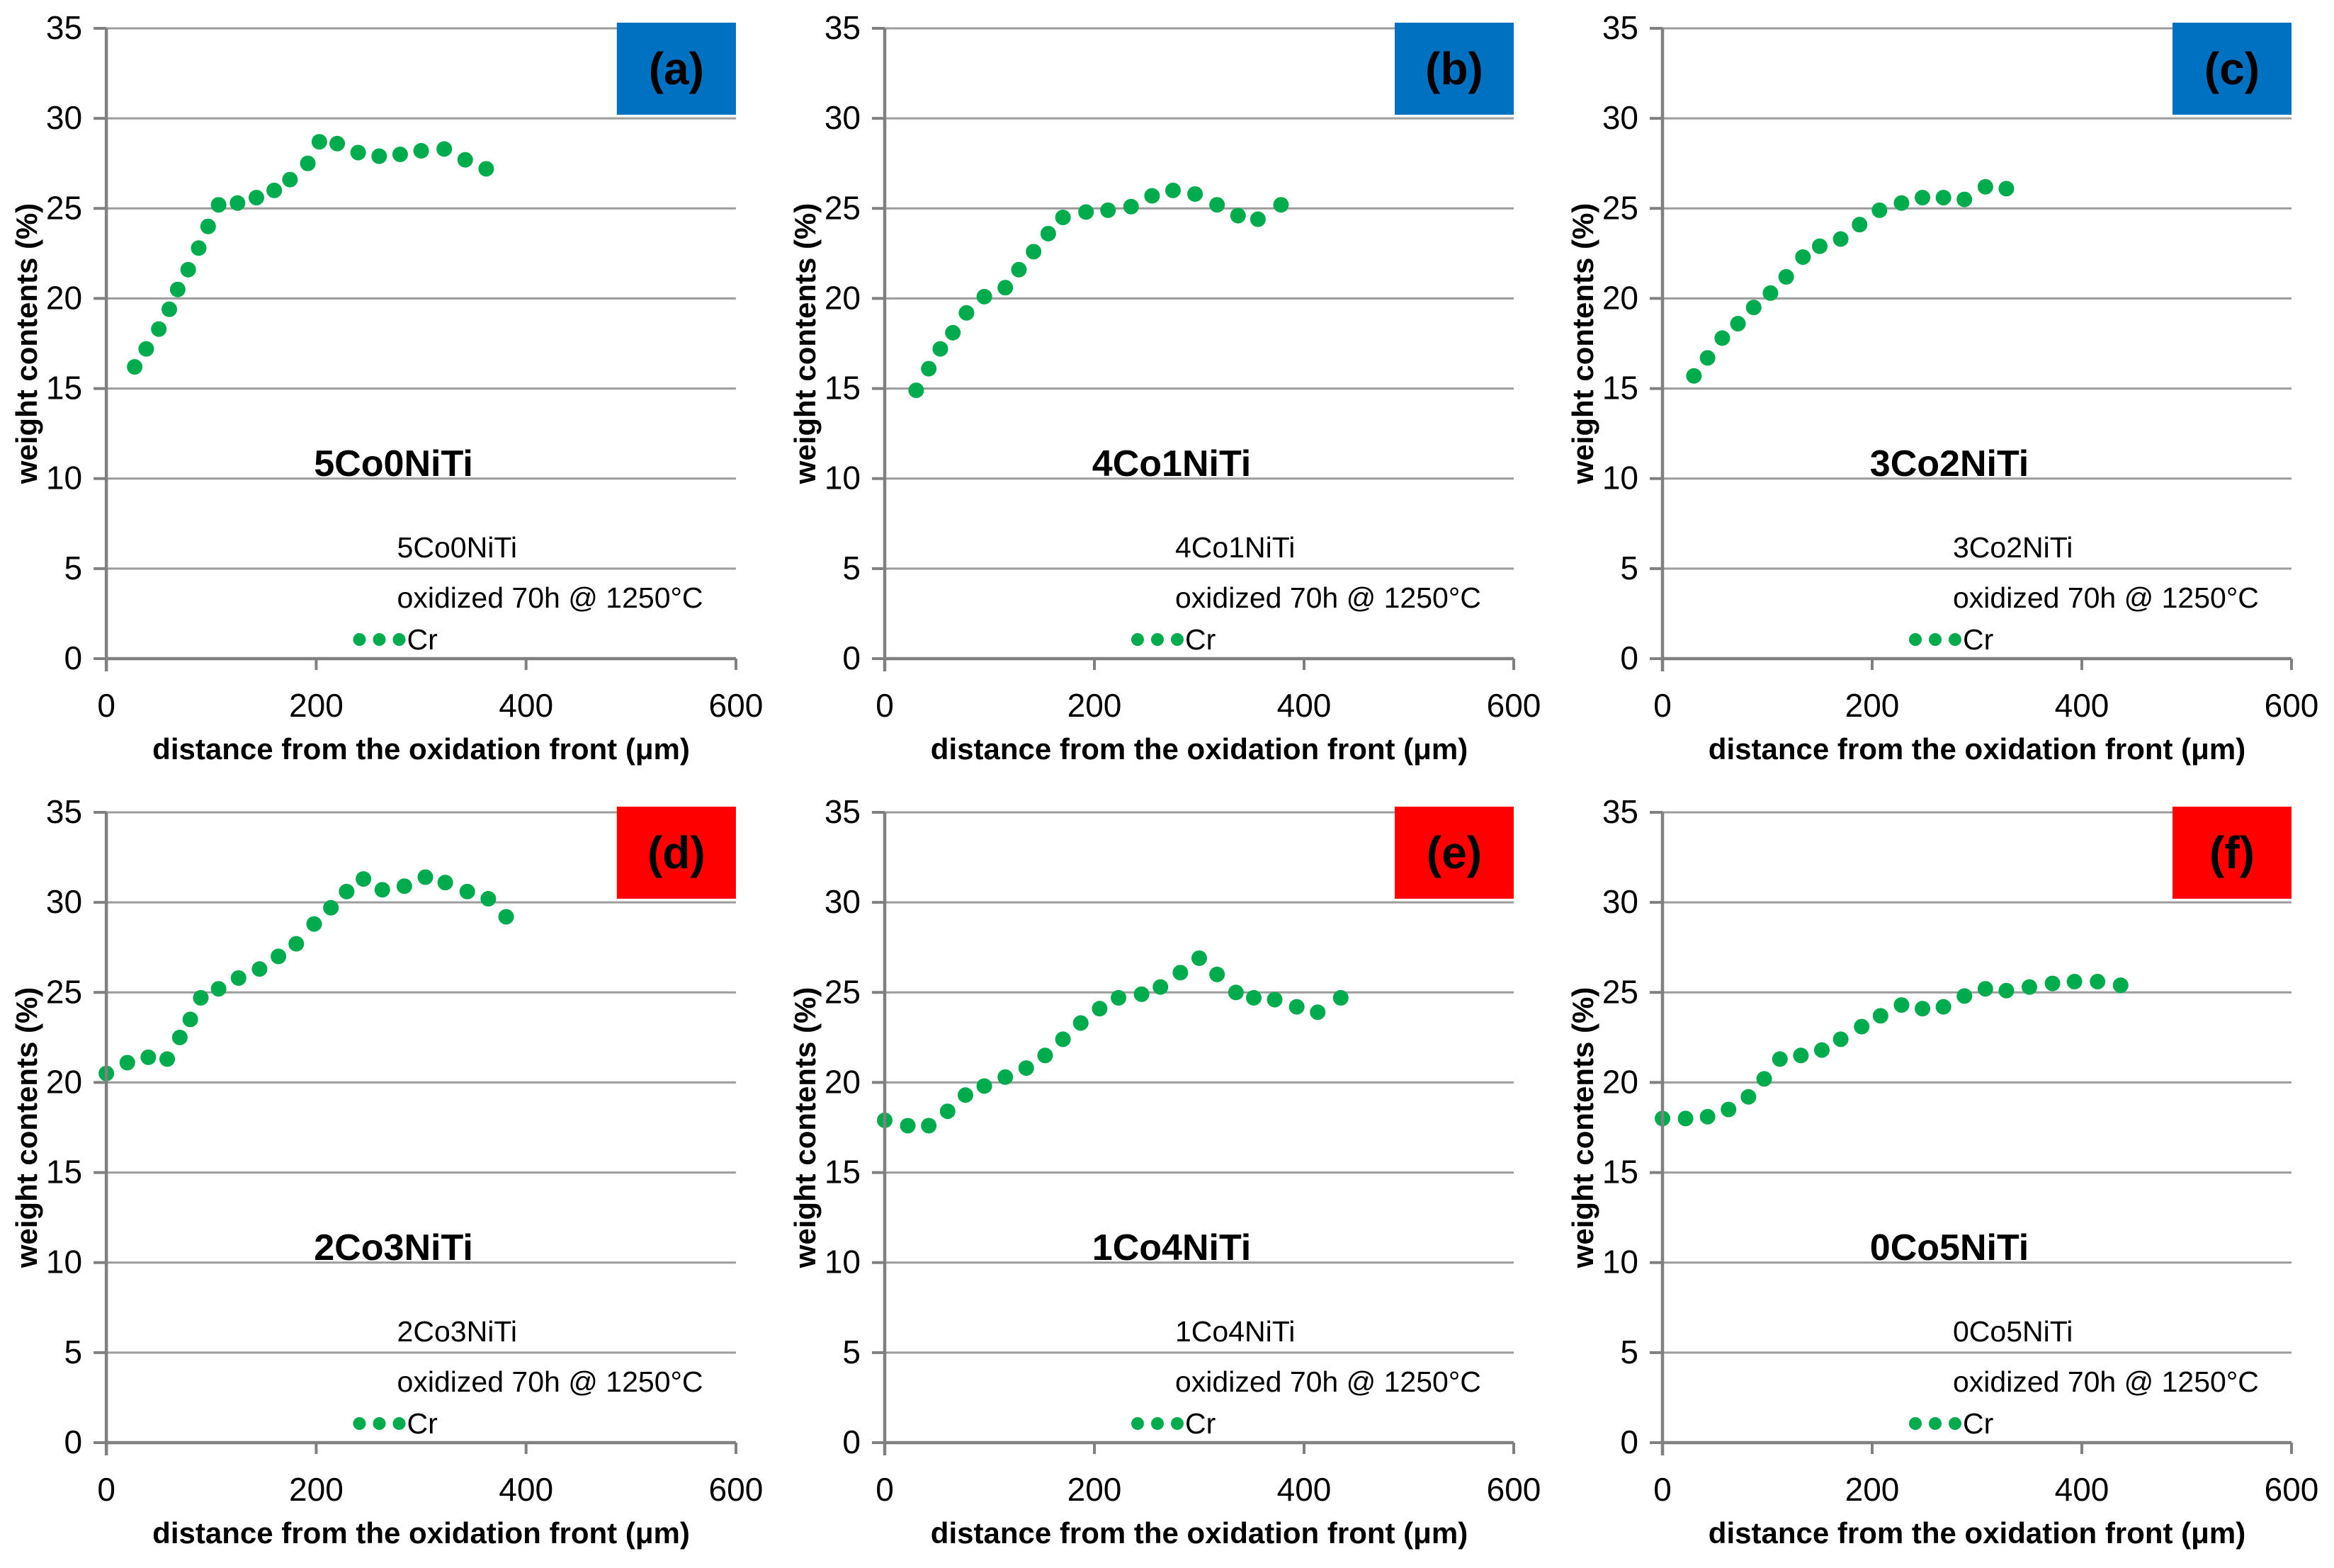  I want to click on legend-line-1: 3Co2NiTi, so click(2013, 547).